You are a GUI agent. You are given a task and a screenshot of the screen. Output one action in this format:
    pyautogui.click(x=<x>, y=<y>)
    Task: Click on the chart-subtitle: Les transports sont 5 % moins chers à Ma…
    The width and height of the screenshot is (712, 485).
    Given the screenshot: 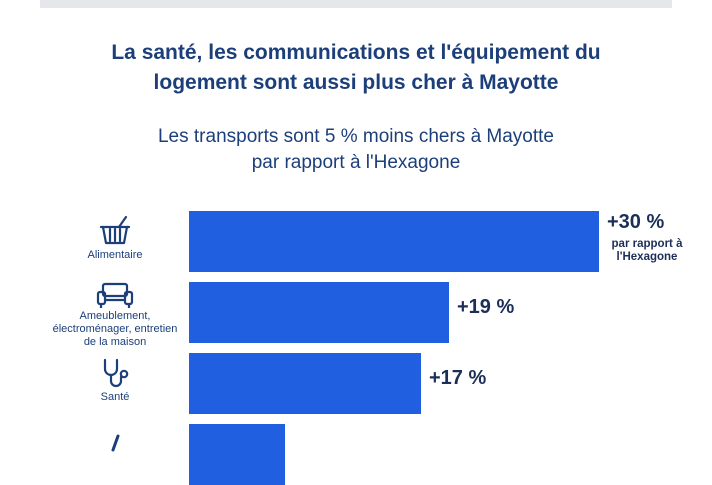 What is the action you would take?
    pyautogui.click(x=355, y=149)
    